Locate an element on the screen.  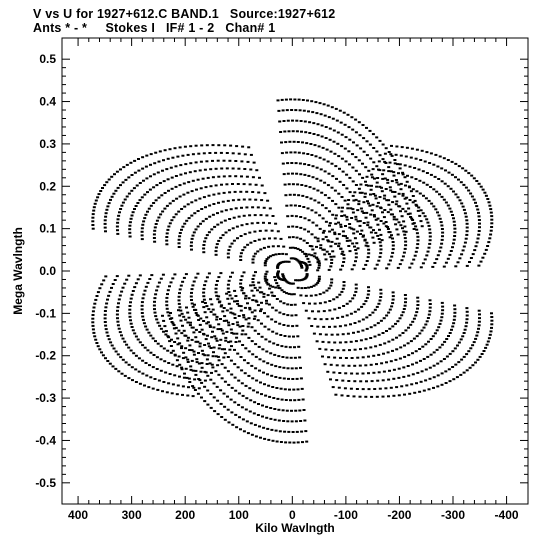
x-tick-label: 200 is located at coordinates (185, 515).